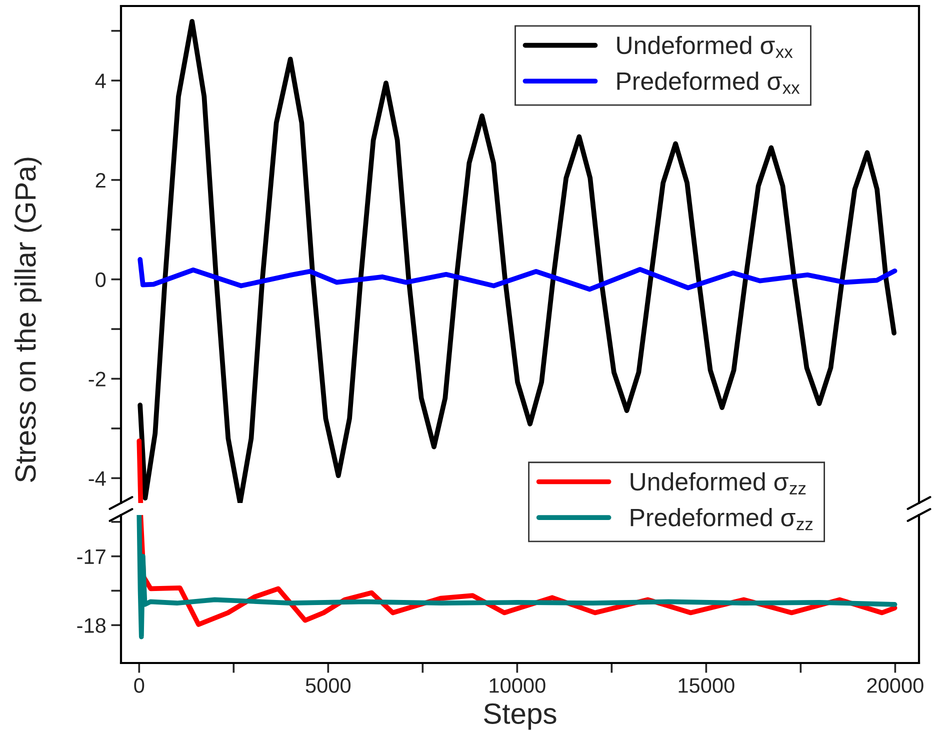  Describe the element at coordinates (706, 685) in the screenshot. I see `x-tick-label: 15000` at that location.